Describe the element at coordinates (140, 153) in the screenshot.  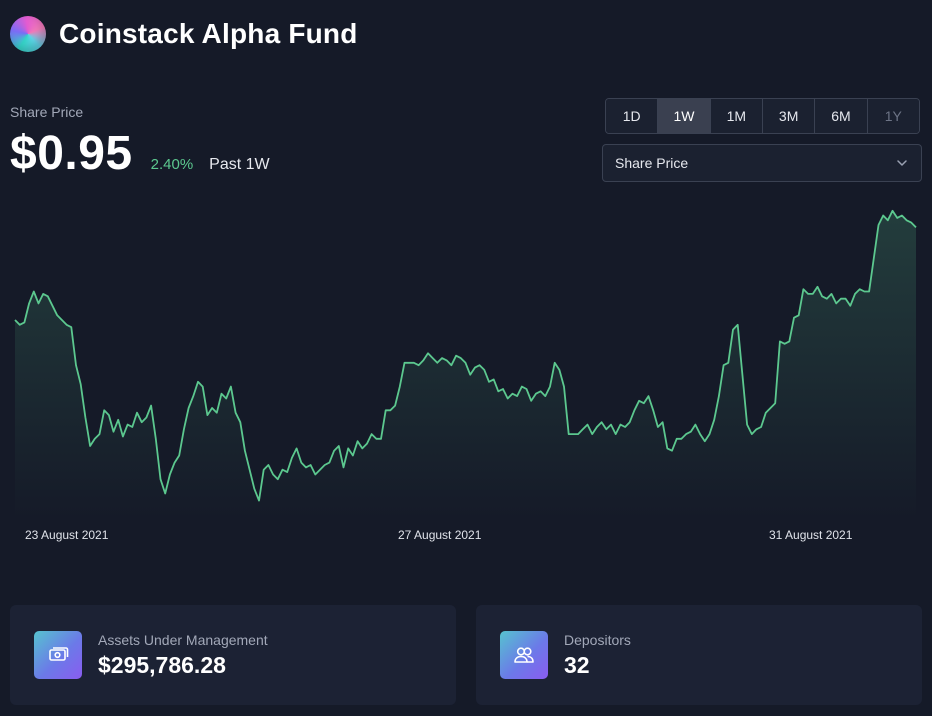
I see `price-summary: $0.95 2.40% Past 1W` at that location.